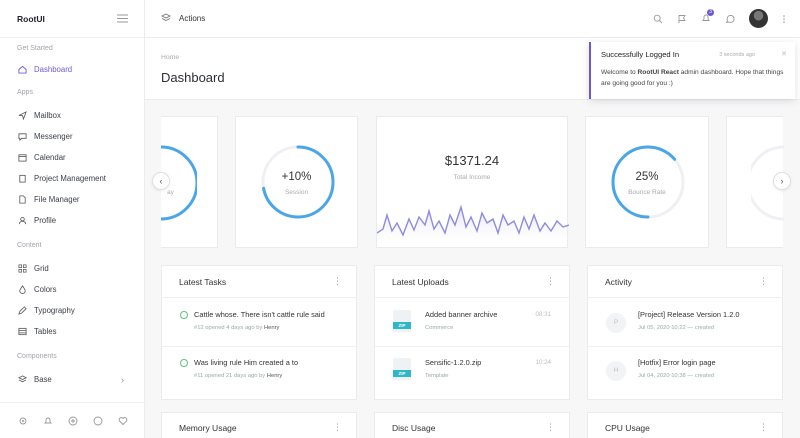 This screenshot has height=438, width=800. Describe the element at coordinates (784, 19) in the screenshot. I see `more-vertical-icon` at that location.